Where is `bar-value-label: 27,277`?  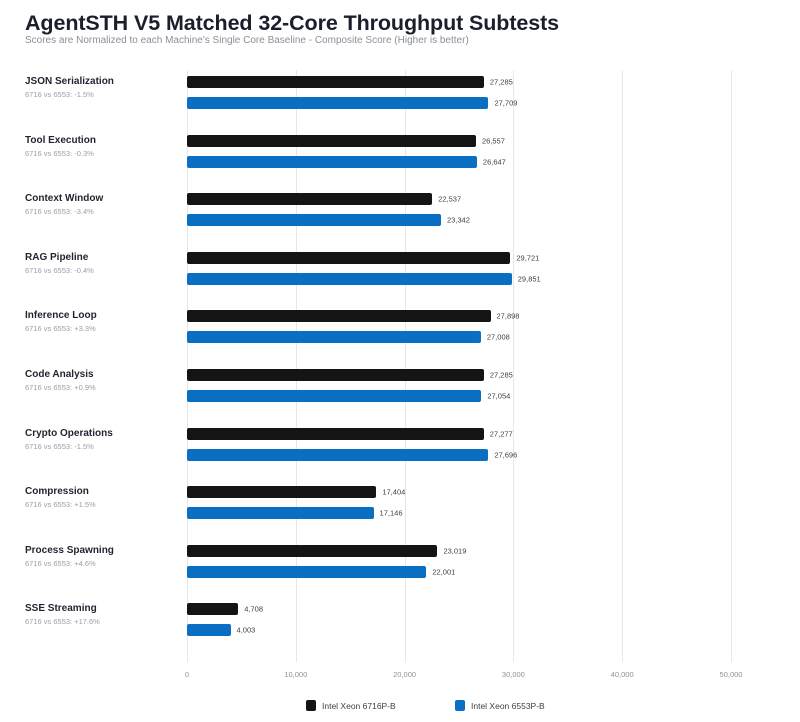
bar-value-label: 27,277 is located at coordinates (501, 434).